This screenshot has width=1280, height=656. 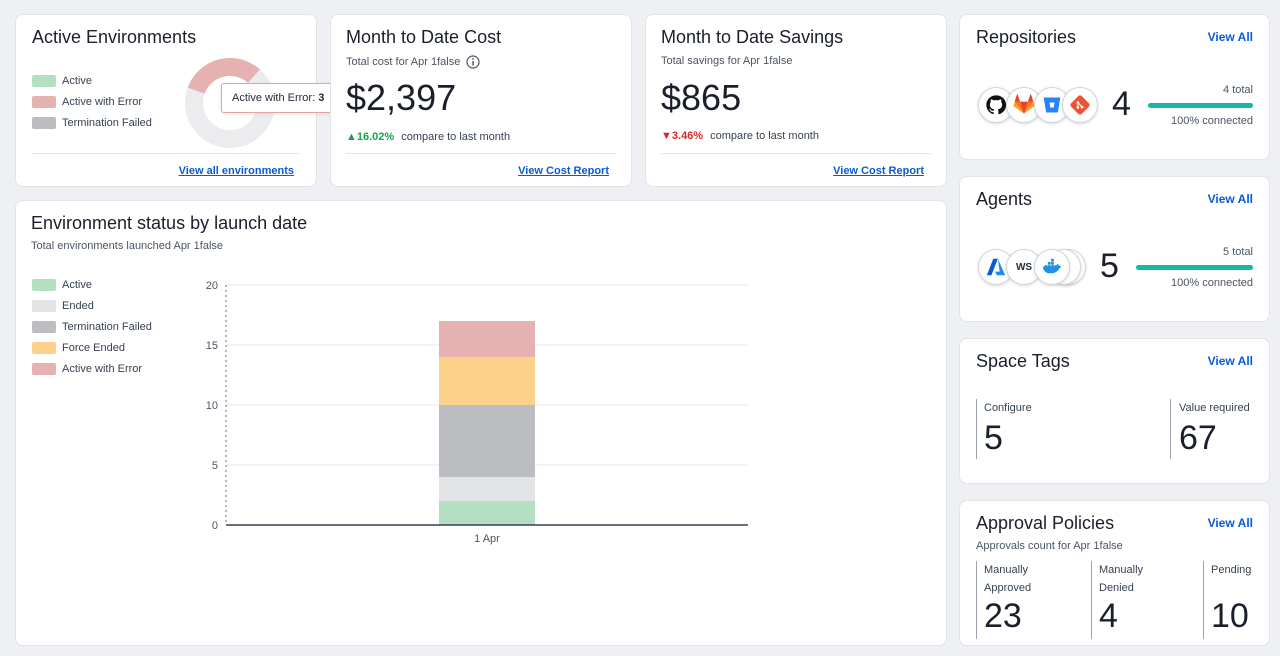 I want to click on y-tick-label: 5, so click(x=215, y=466).